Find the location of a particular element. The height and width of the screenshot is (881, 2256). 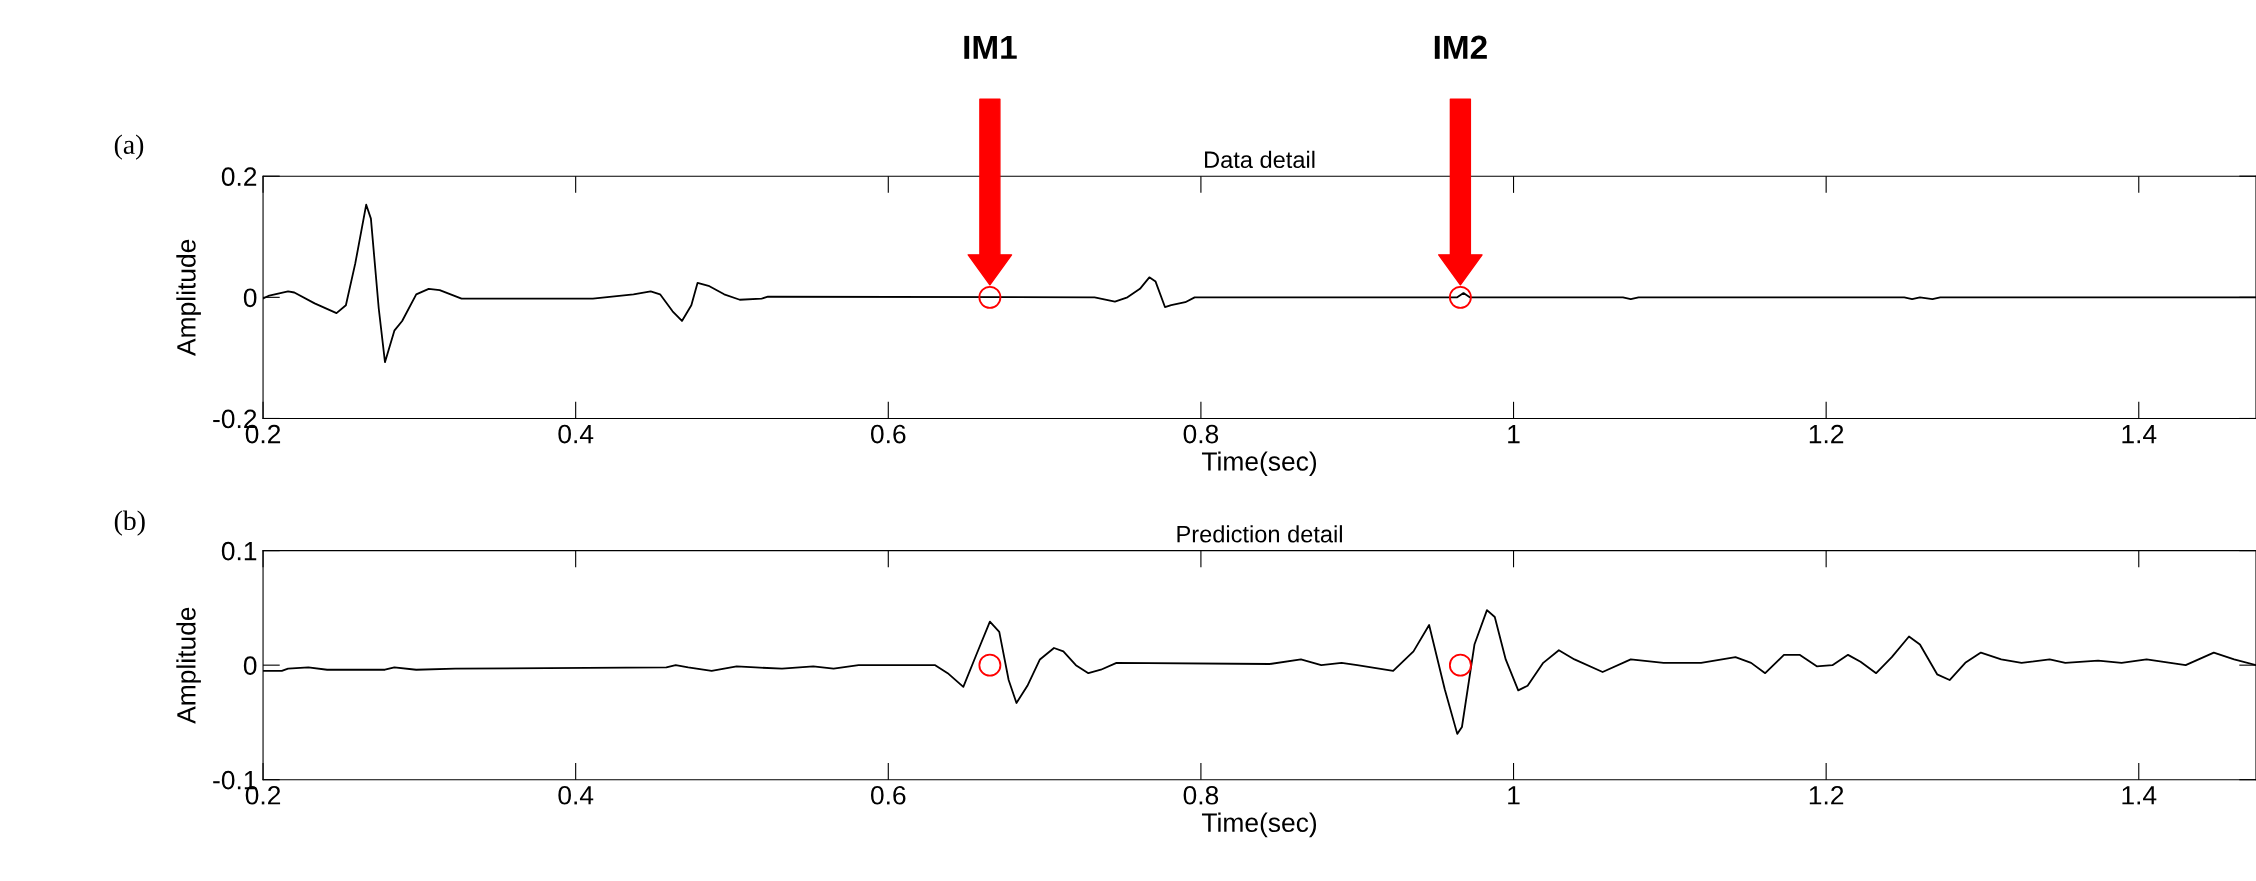

text: IM1 is located at coordinates (990, 47).